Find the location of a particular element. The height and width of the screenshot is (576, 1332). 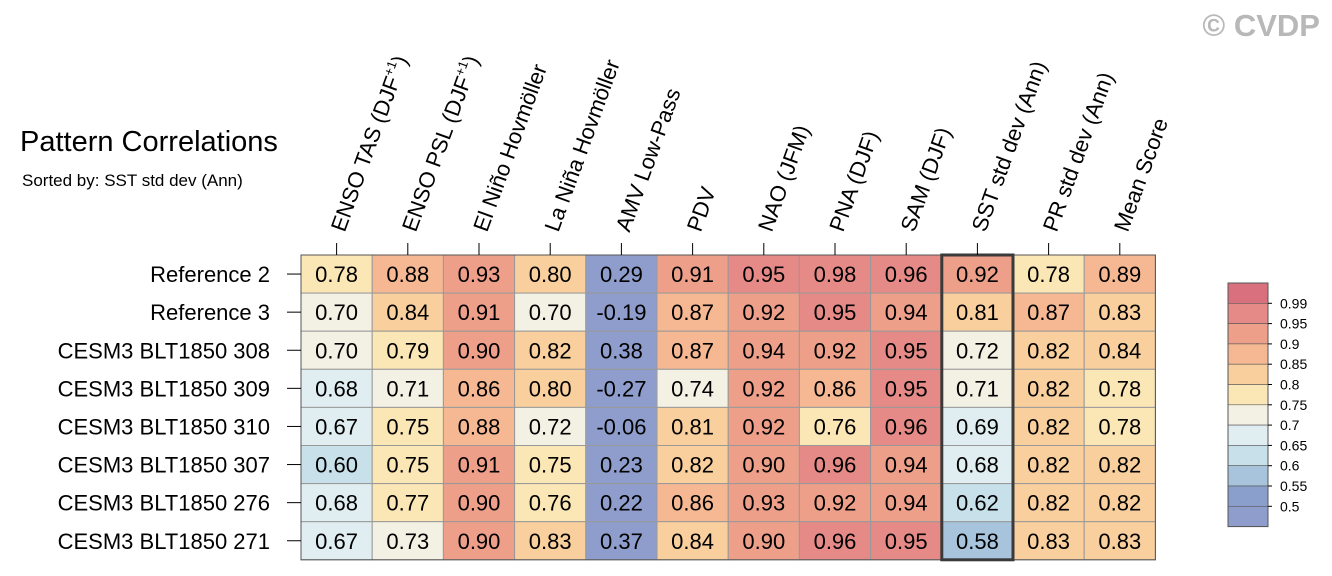

cell-value-label: 0.22 is located at coordinates (621, 503).